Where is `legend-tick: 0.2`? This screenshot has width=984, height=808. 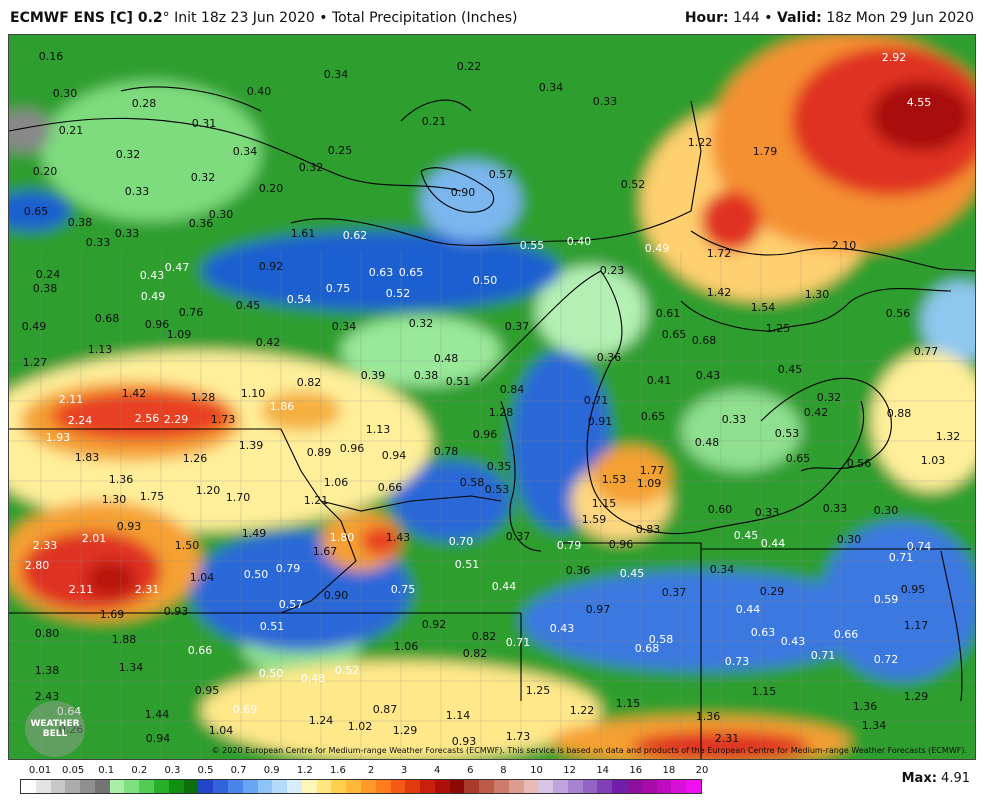
legend-tick: 0.2 is located at coordinates (139, 770).